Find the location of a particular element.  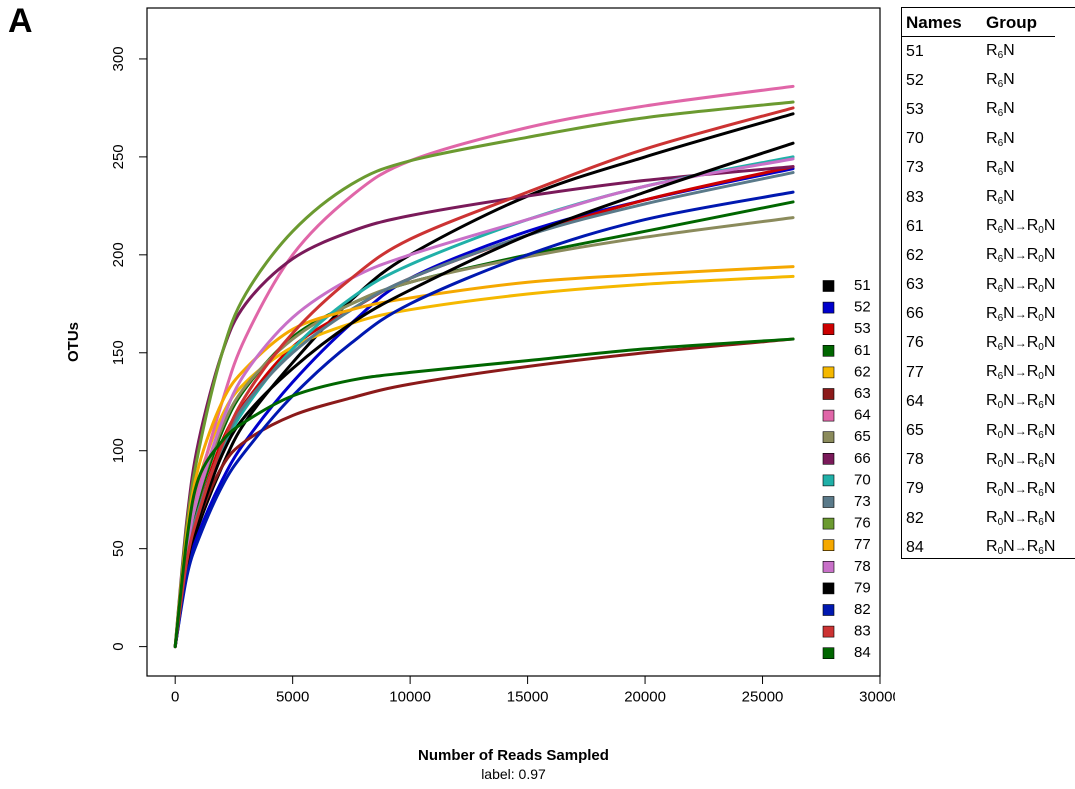

legend-label-65: 65 is located at coordinates (862, 436).